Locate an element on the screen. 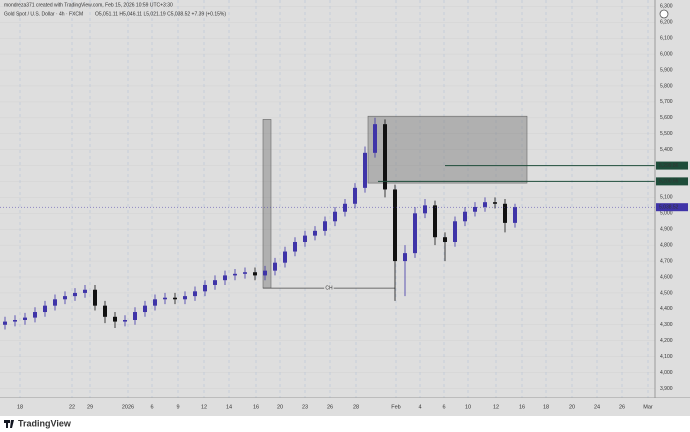 The height and width of the screenshot is (432, 690). y-tick-label: 5,700 is located at coordinates (666, 102).